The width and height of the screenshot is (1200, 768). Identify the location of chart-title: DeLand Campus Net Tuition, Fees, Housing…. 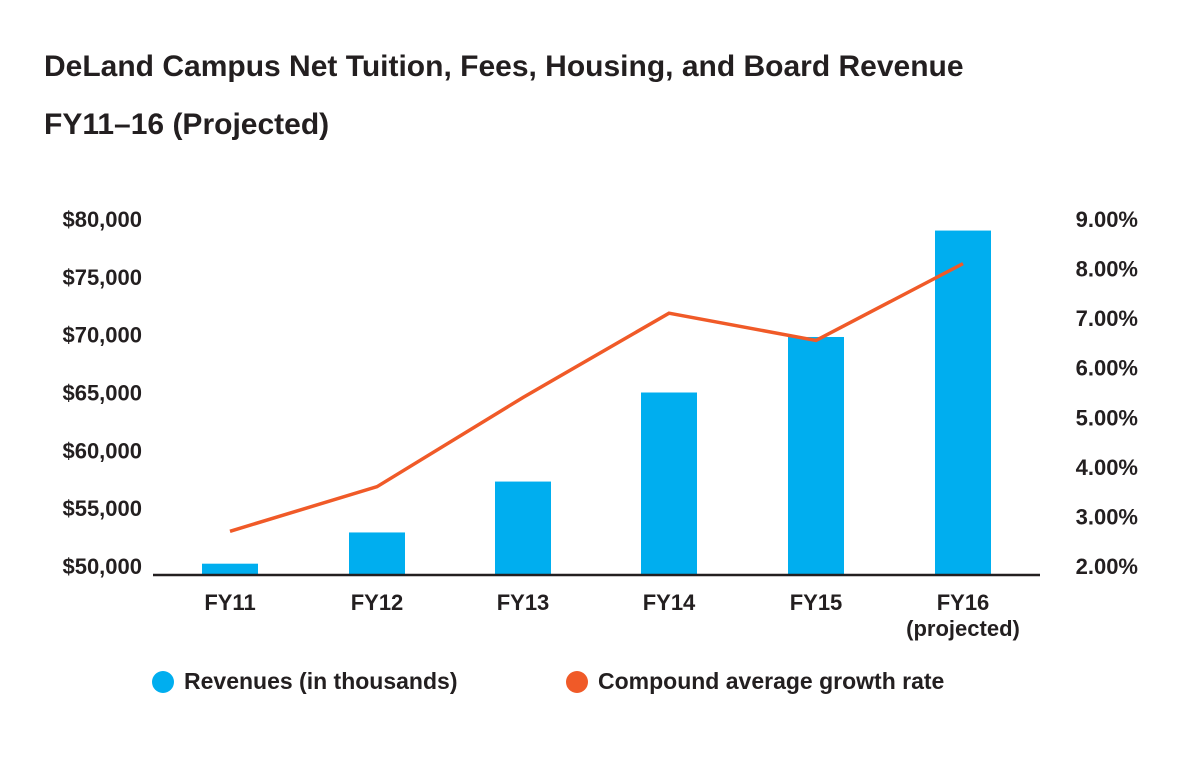
(504, 66).